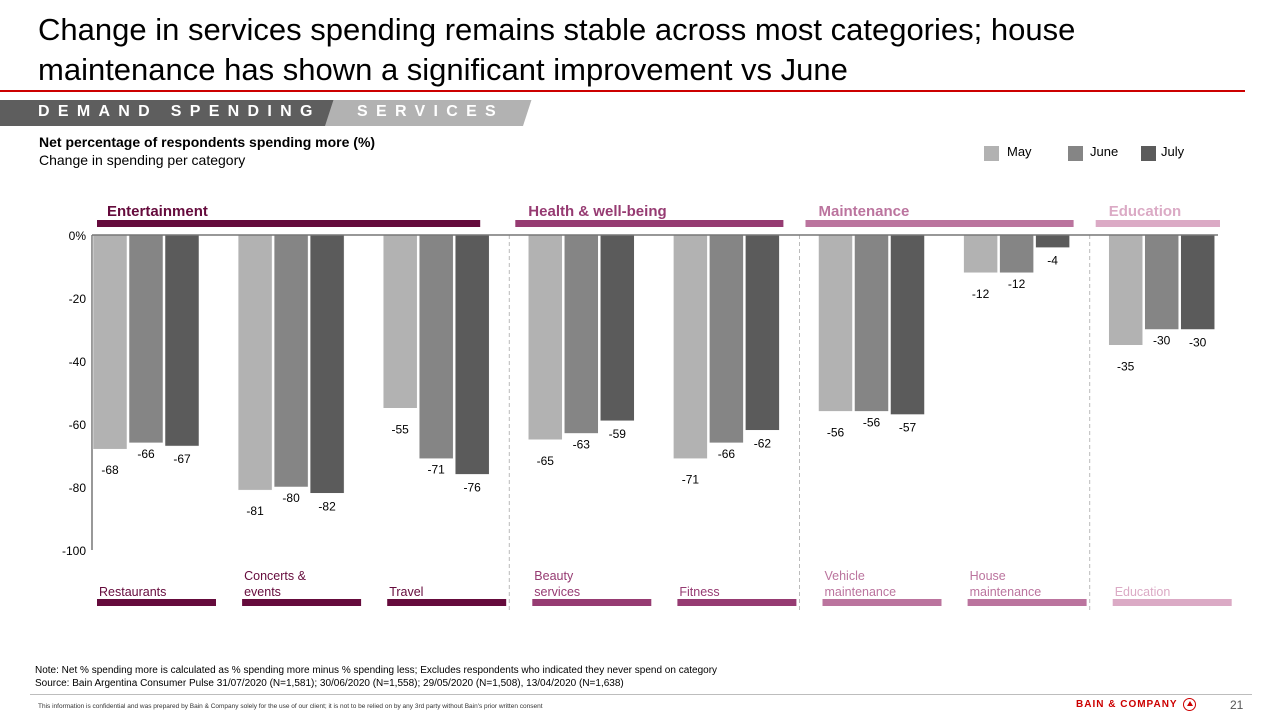  I want to click on category-label: Beauty, so click(554, 576).